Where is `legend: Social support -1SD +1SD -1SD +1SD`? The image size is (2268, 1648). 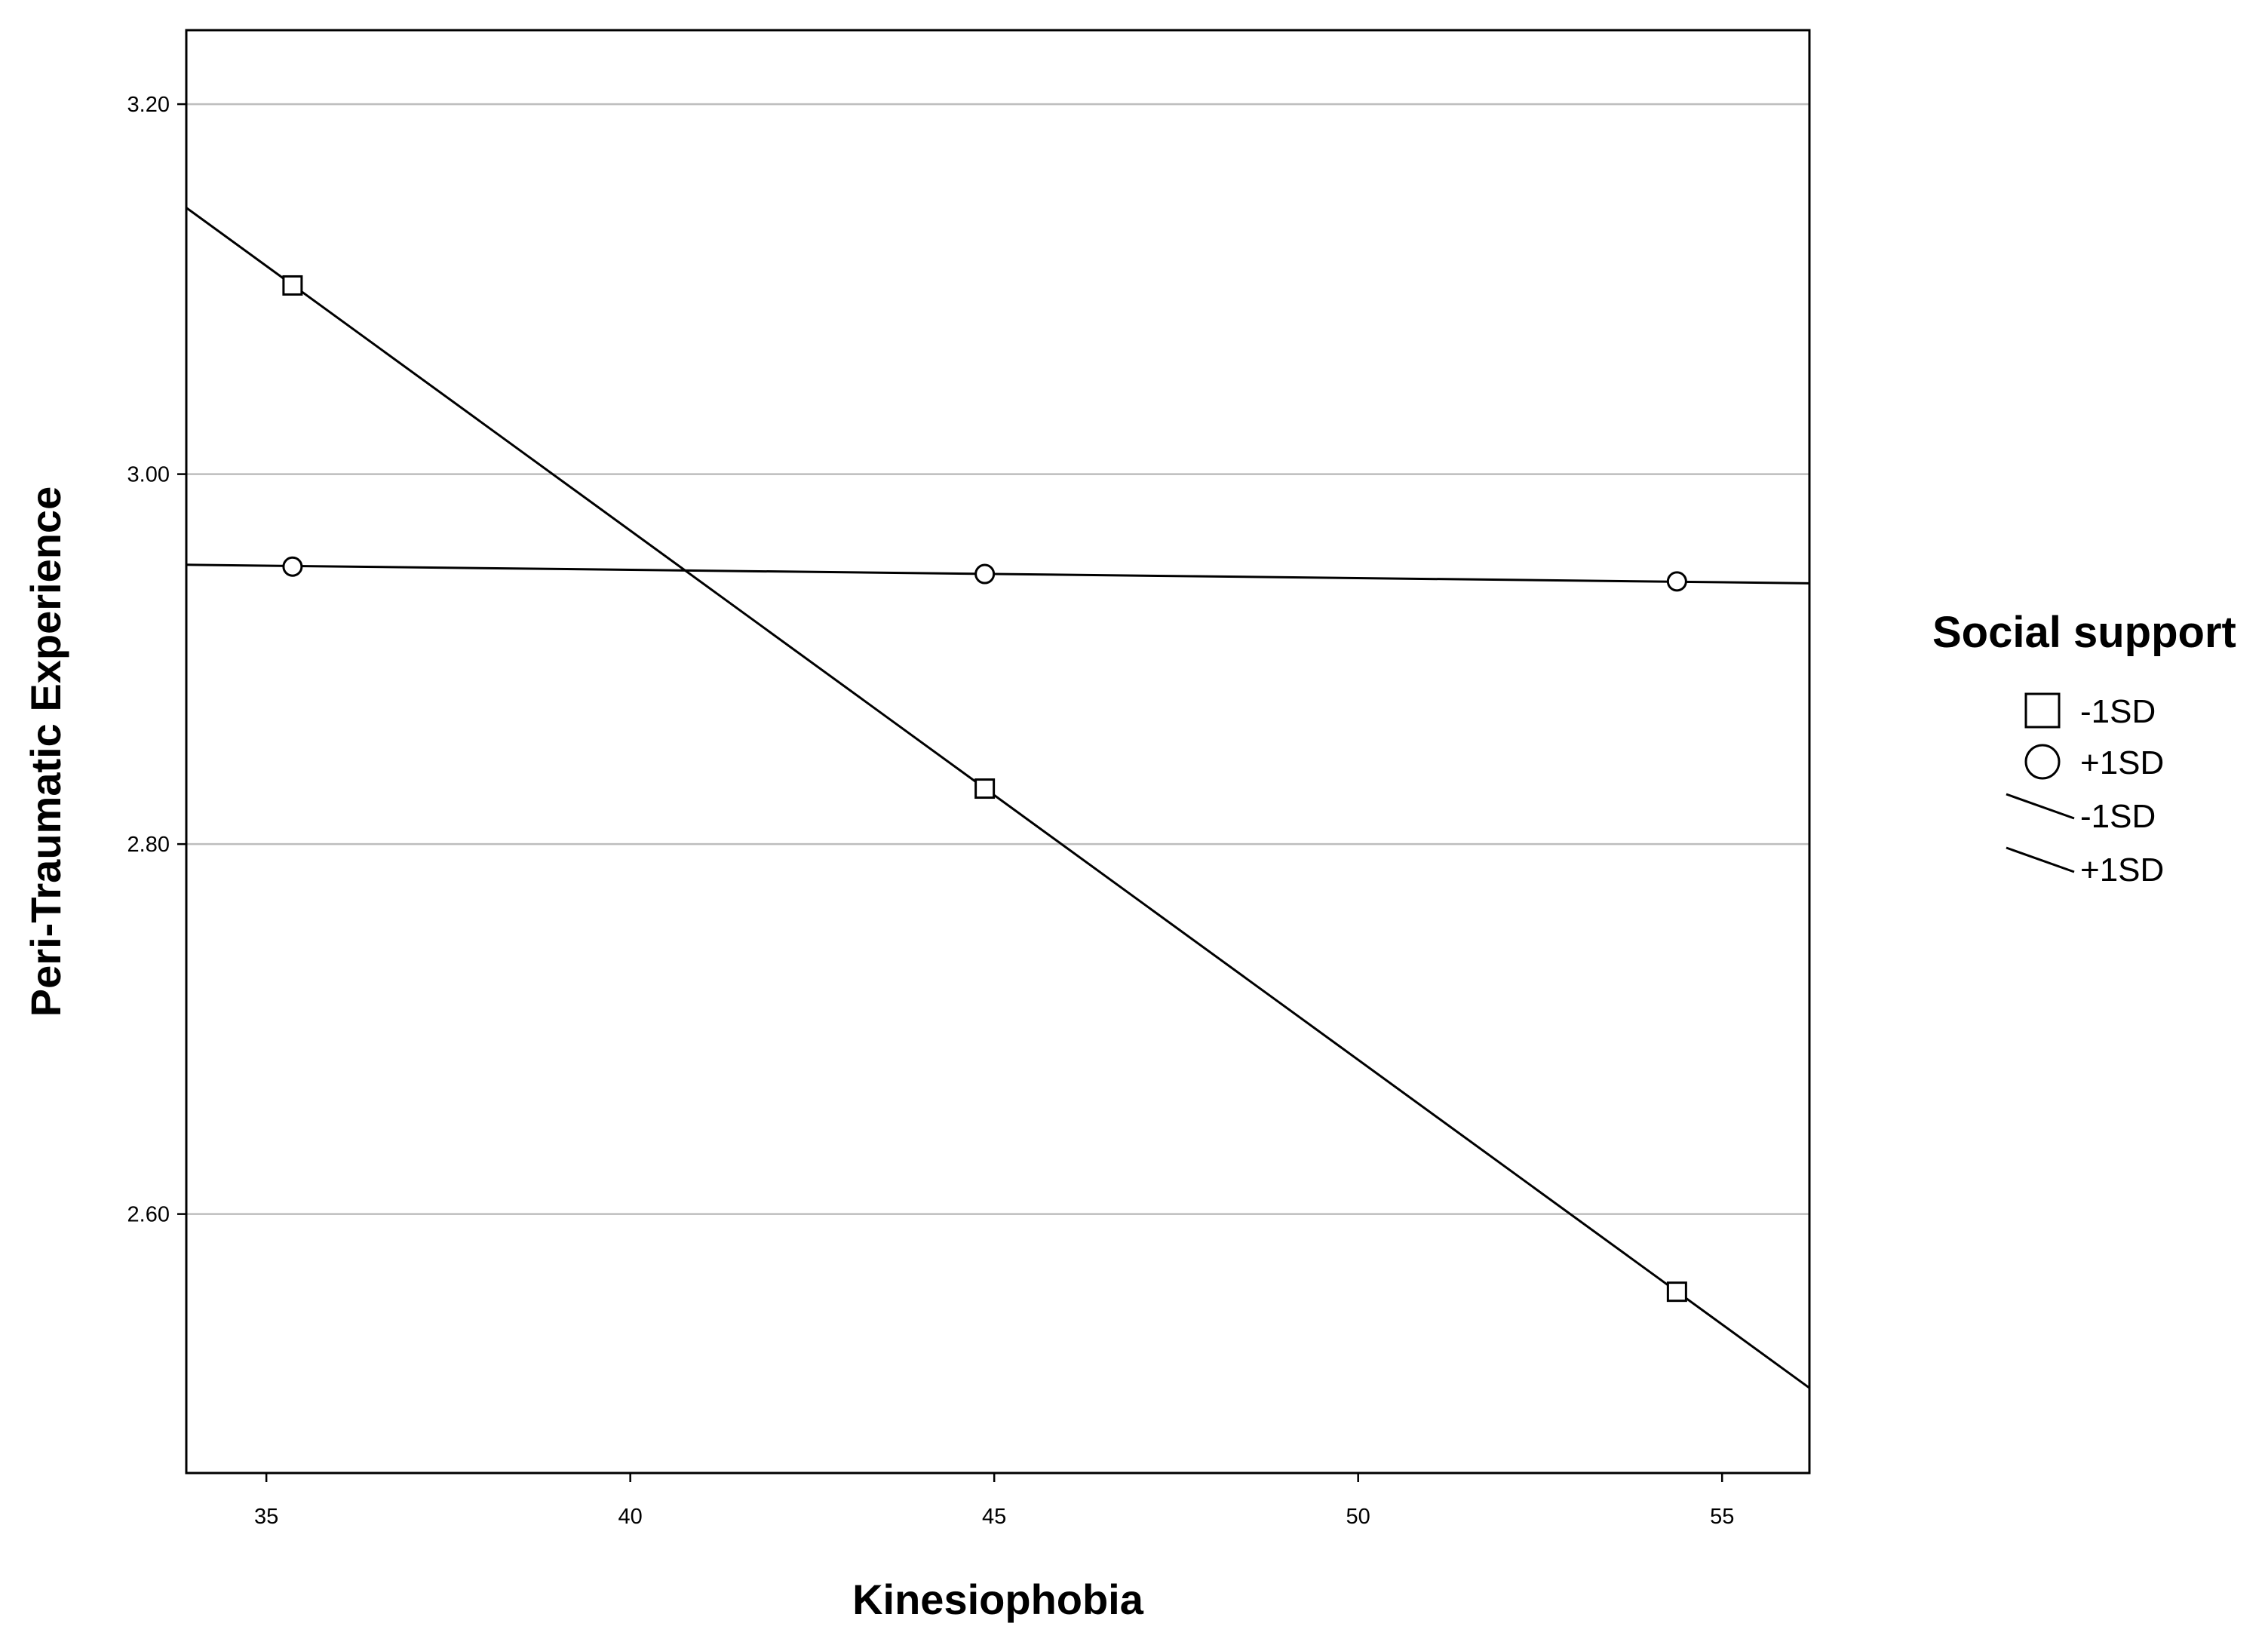 legend: Social support -1SD +1SD -1SD +1SD is located at coordinates (2084, 748).